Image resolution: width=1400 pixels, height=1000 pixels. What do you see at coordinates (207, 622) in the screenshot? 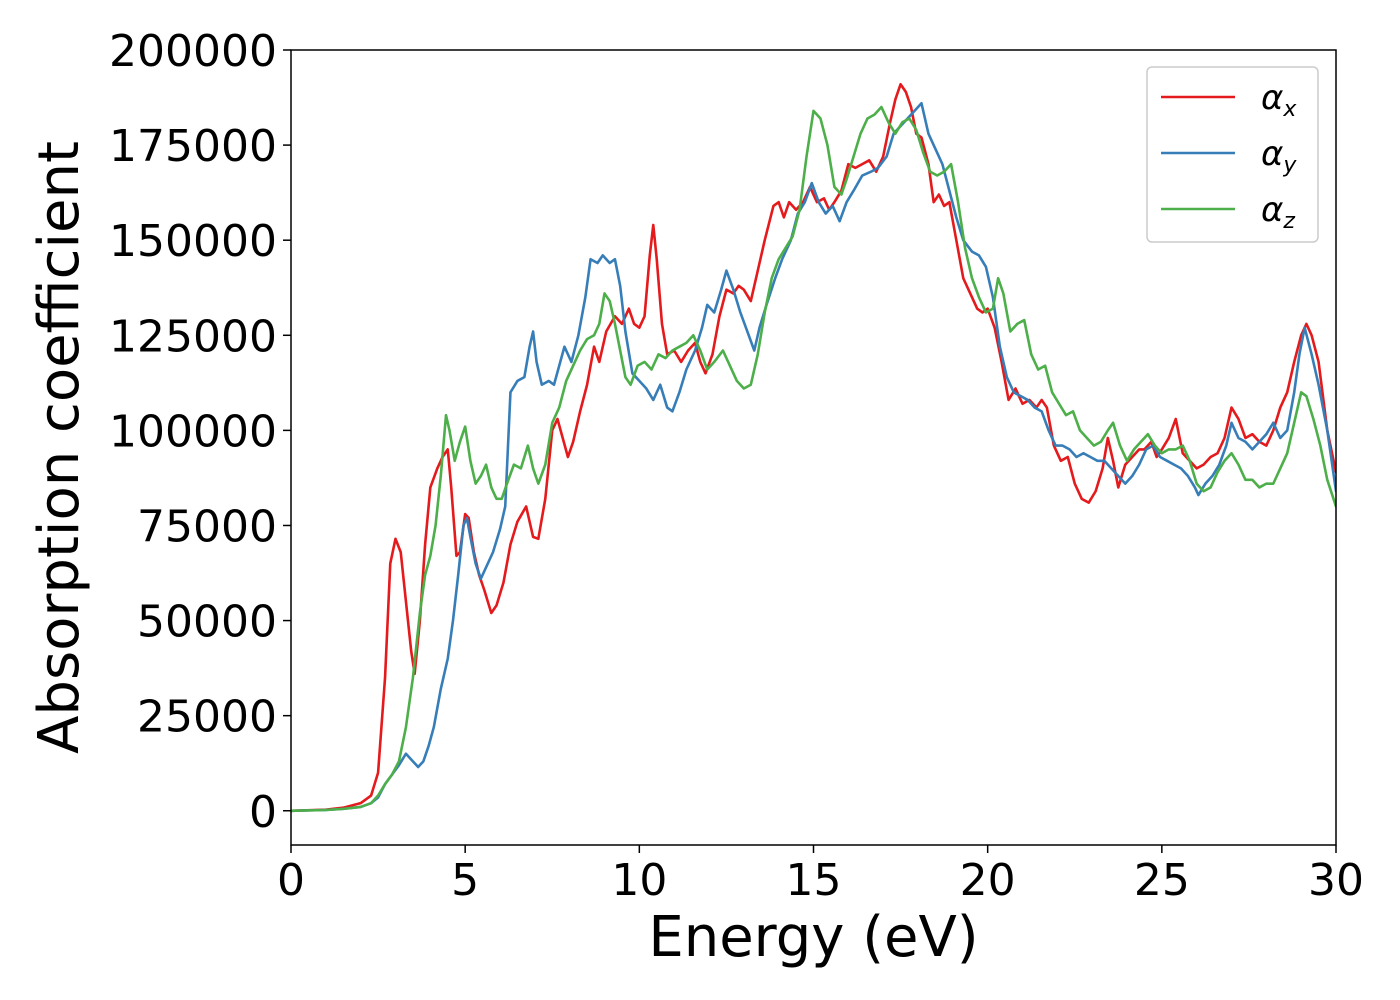
I see `y-tick-label: 50000` at bounding box center [207, 622].